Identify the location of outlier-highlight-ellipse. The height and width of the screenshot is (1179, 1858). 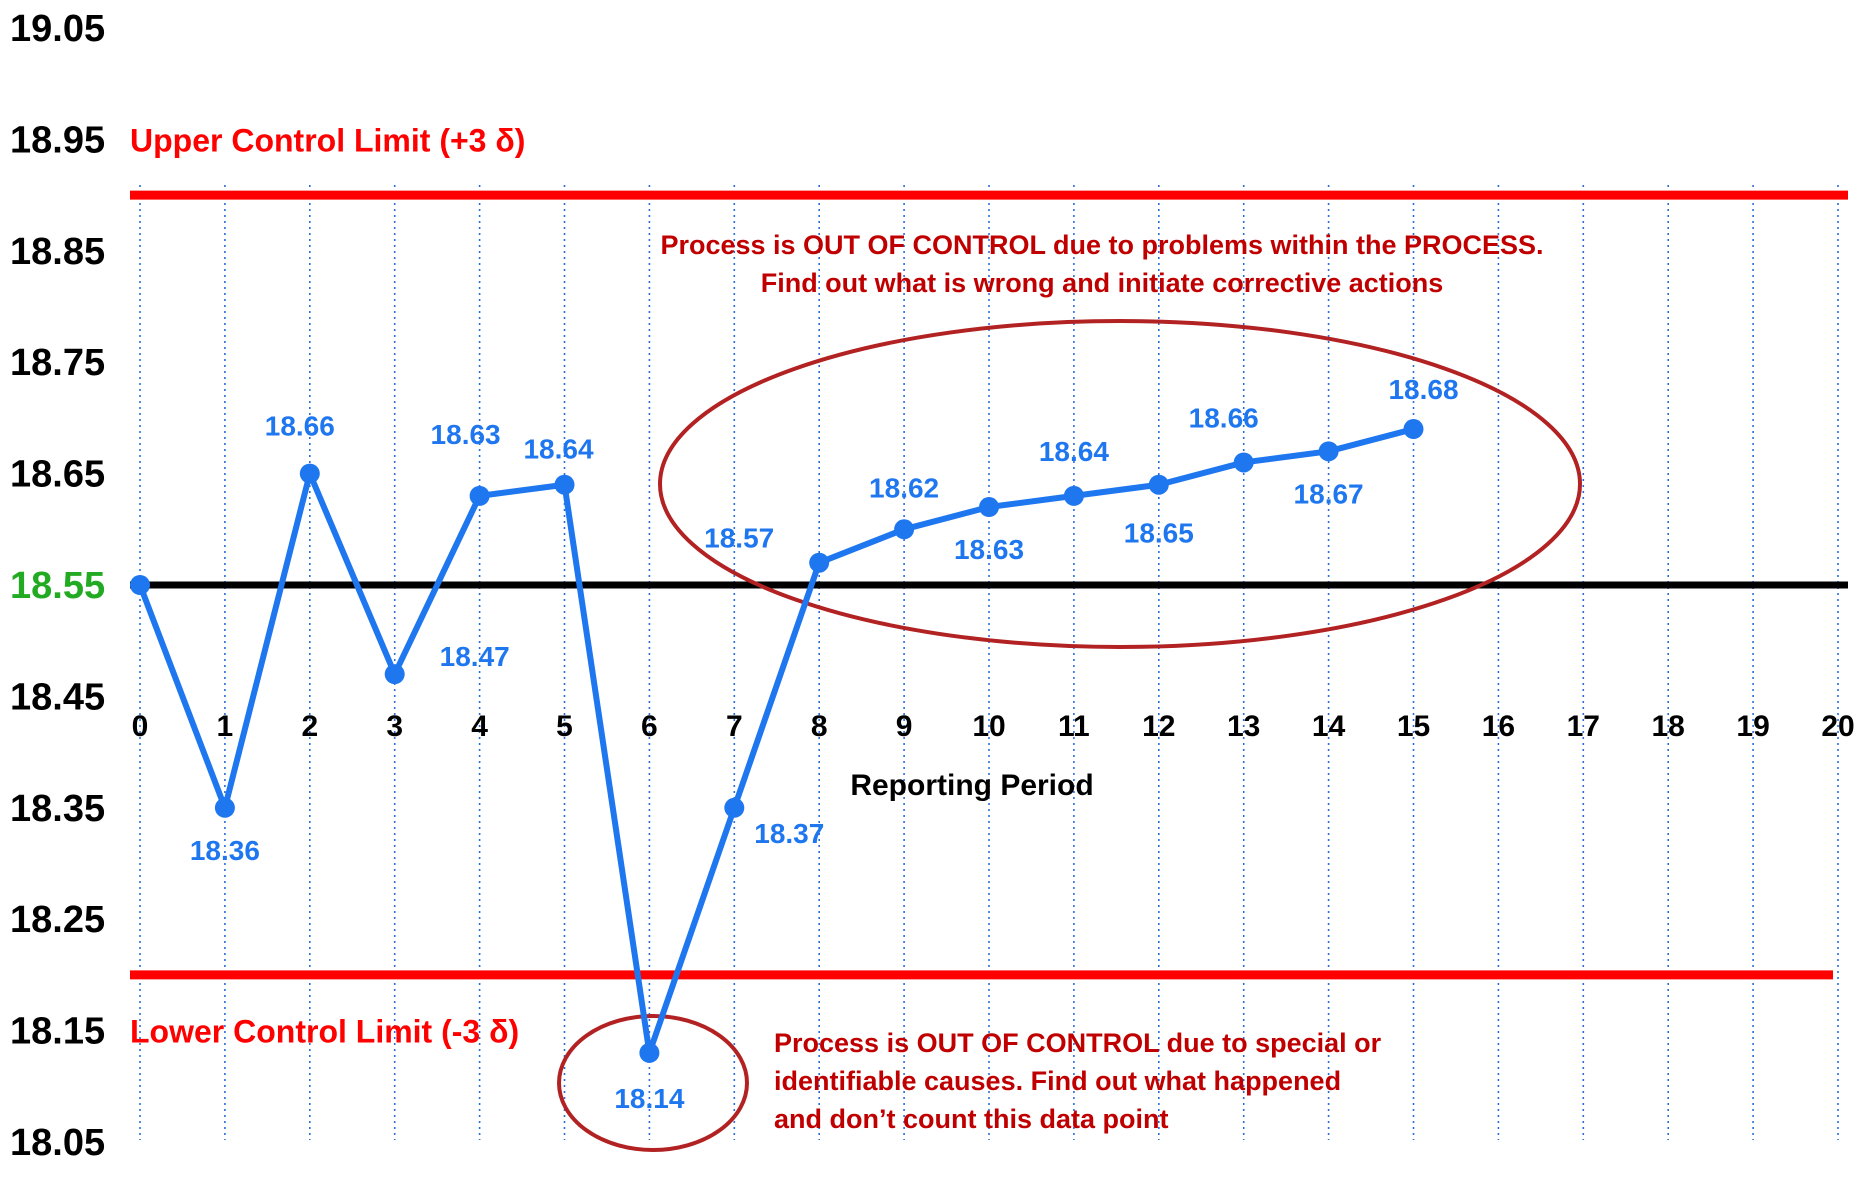
(653, 1083).